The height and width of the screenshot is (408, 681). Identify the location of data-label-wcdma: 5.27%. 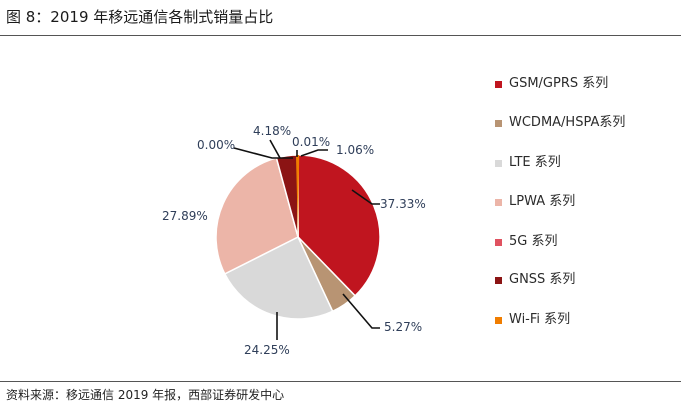
(403, 327).